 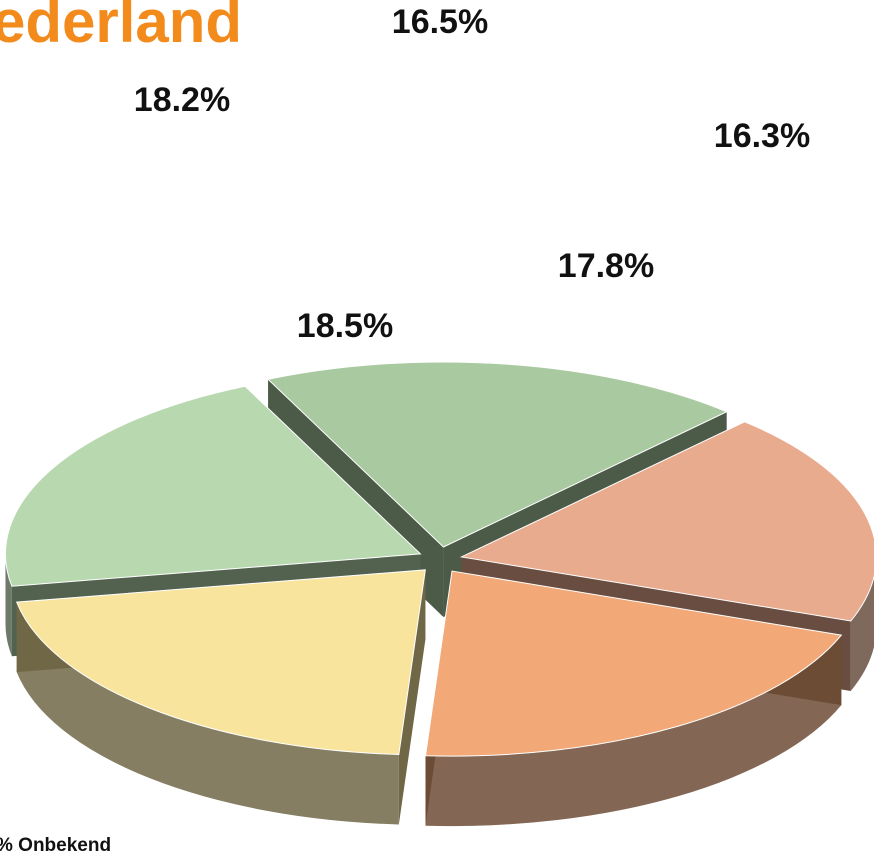 I want to click on footnote: % Onbekend, so click(x=55, y=845).